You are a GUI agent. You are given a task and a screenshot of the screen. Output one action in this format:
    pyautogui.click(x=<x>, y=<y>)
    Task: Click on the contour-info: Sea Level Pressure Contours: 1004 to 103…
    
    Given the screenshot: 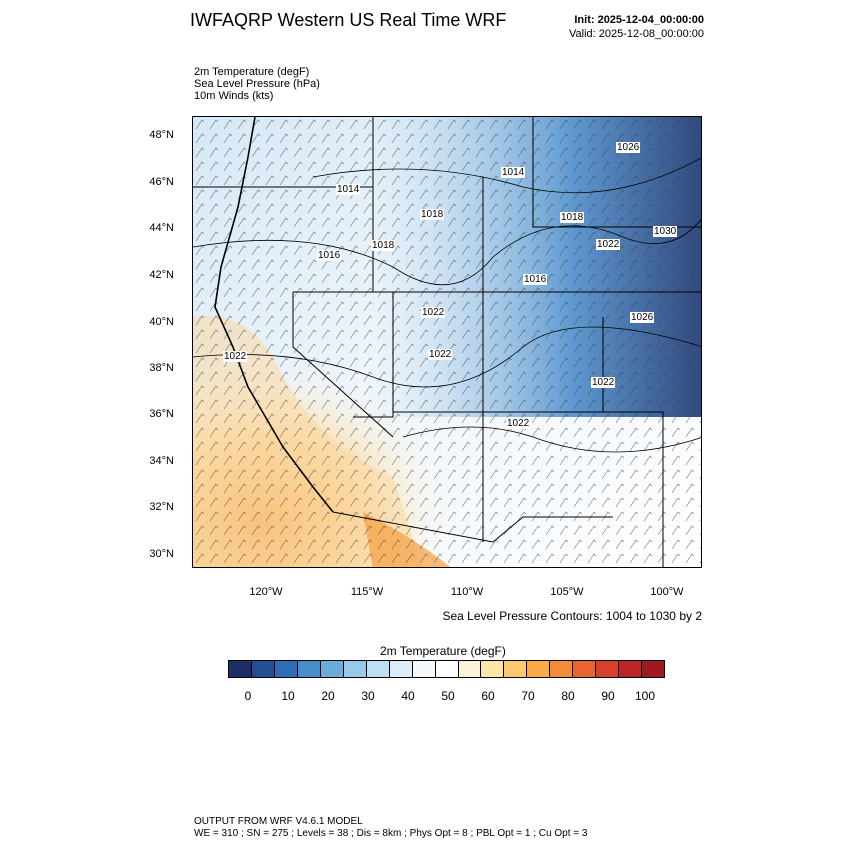 What is the action you would take?
    pyautogui.click(x=572, y=616)
    